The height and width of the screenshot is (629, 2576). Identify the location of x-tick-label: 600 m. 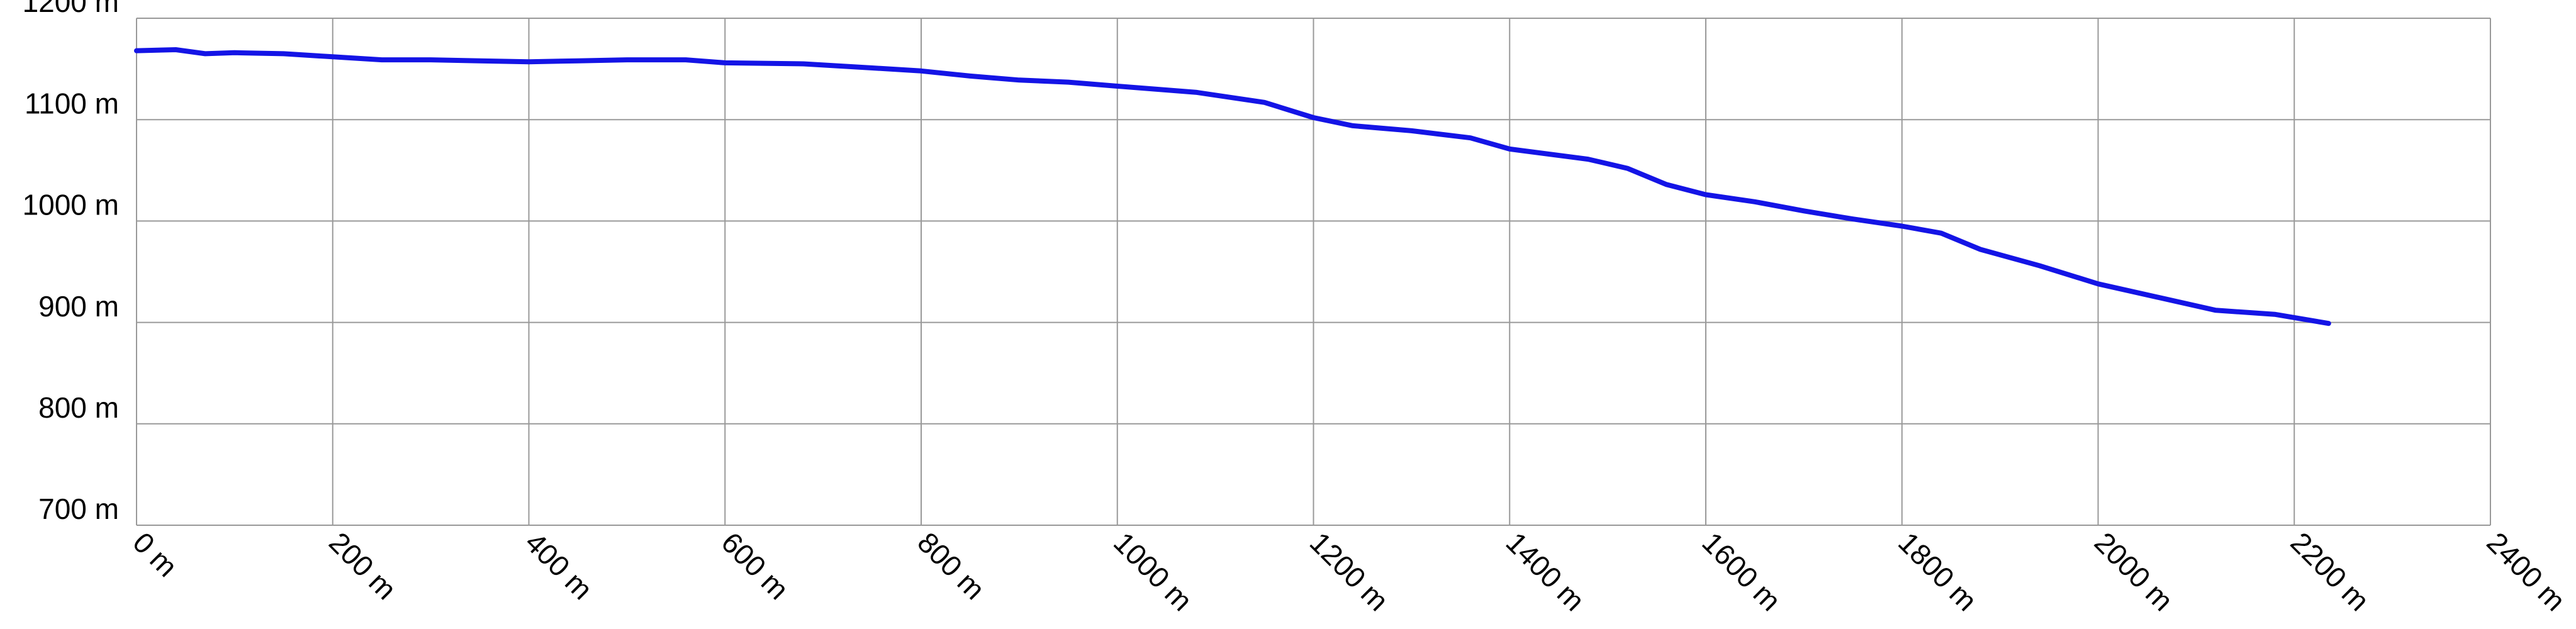
(755, 566).